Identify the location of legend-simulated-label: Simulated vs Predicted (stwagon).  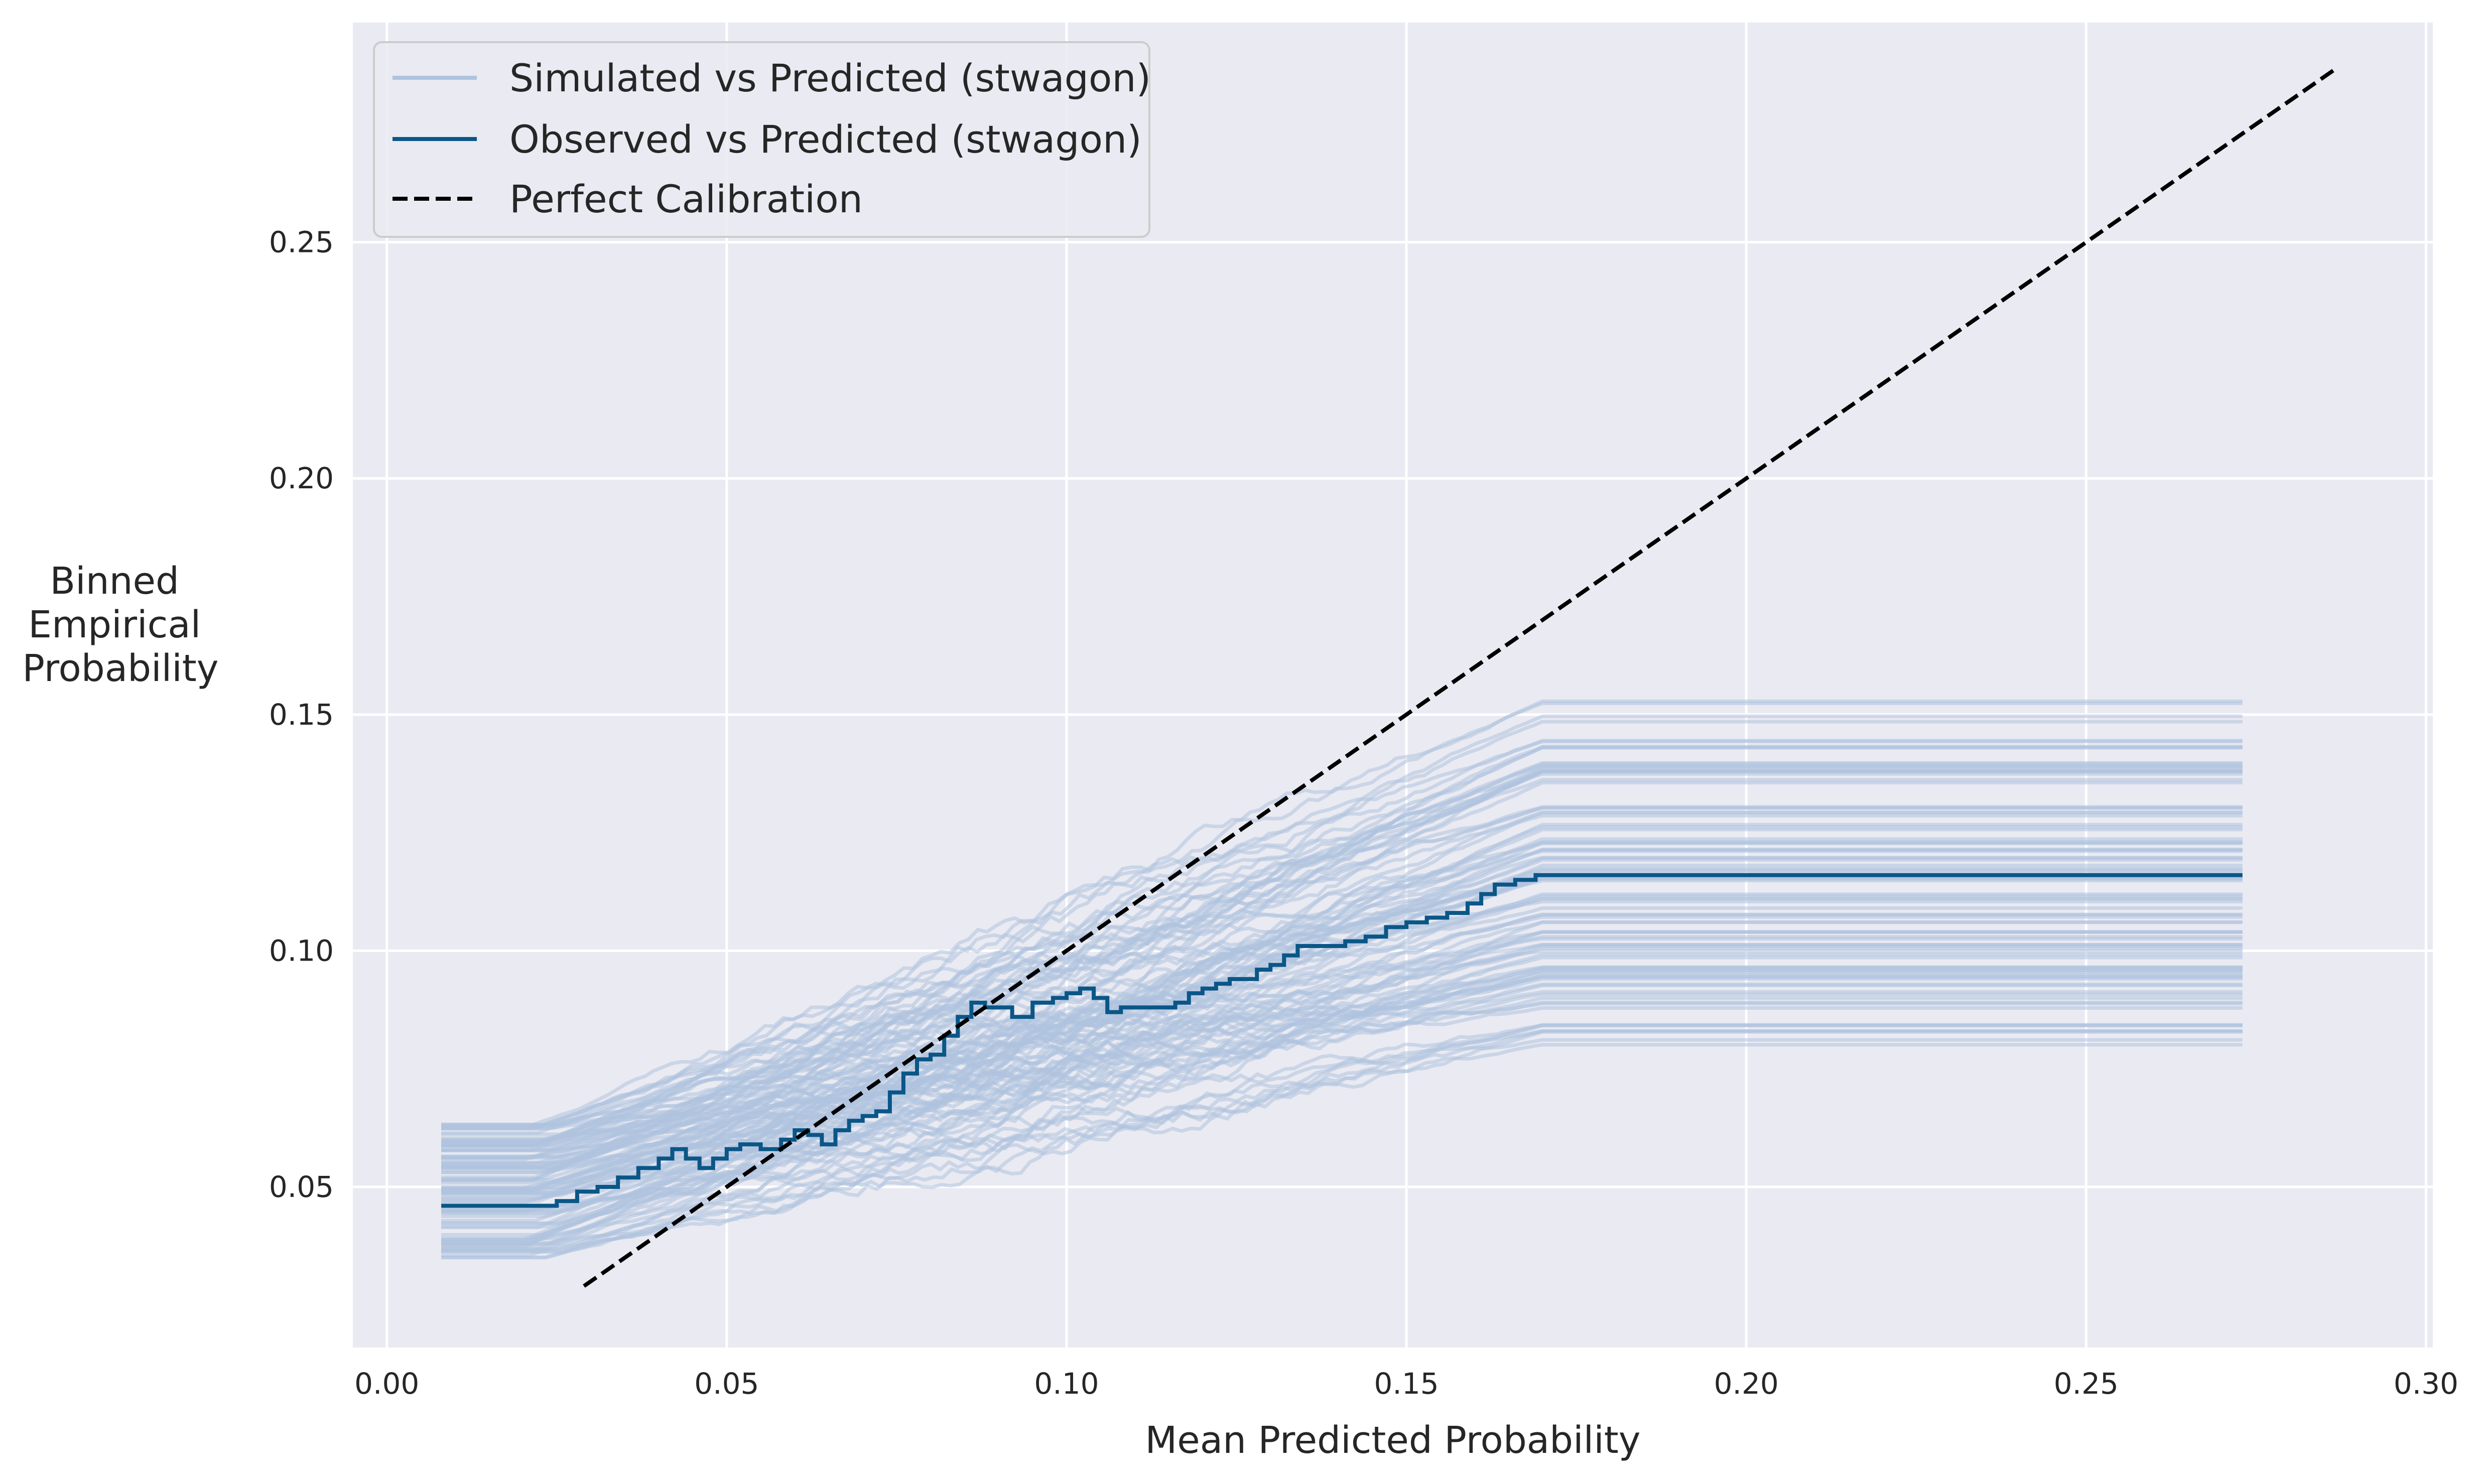
(830, 78).